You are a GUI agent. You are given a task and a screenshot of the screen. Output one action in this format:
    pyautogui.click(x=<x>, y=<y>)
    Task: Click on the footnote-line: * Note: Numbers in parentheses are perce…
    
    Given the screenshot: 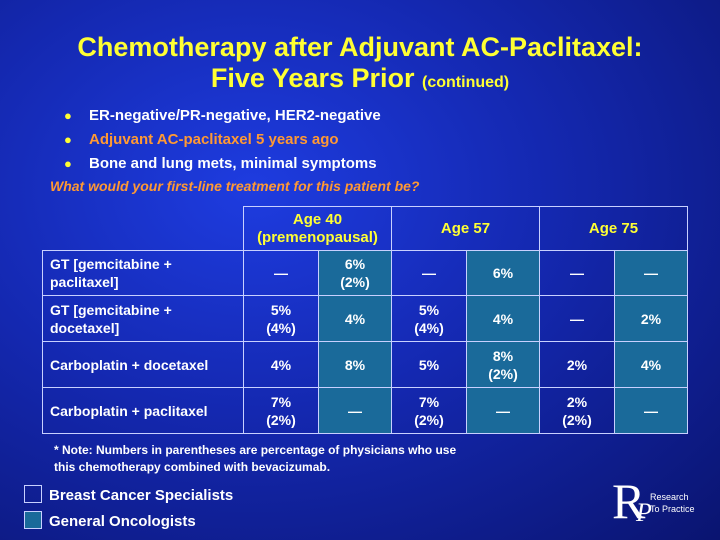 What is the action you would take?
    pyautogui.click(x=255, y=450)
    